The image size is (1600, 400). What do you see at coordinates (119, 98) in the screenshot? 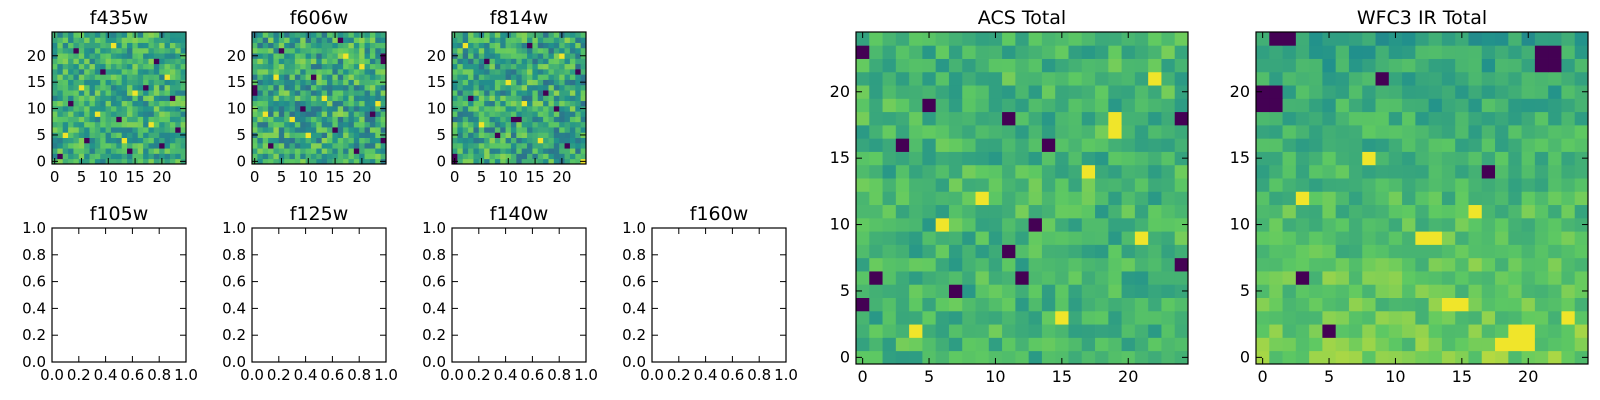
I see `axes-frame` at bounding box center [119, 98].